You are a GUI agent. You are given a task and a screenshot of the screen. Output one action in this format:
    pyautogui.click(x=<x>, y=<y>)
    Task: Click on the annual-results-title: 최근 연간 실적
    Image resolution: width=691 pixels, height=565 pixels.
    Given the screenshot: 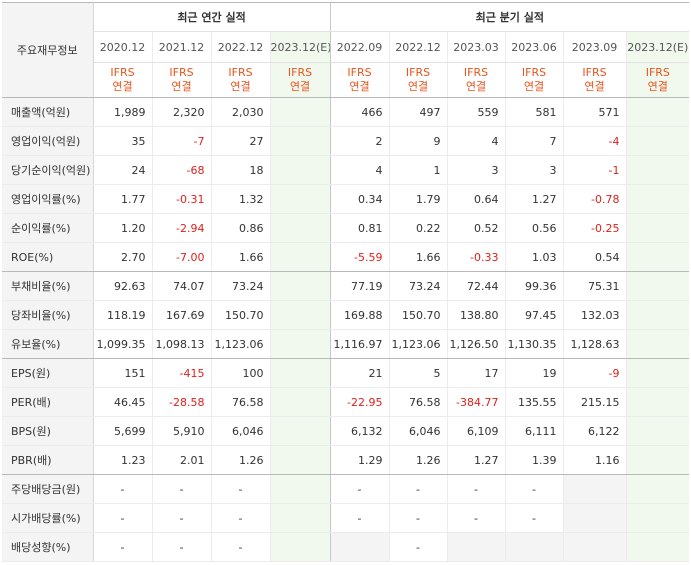 What is the action you would take?
    pyautogui.click(x=212, y=17)
    